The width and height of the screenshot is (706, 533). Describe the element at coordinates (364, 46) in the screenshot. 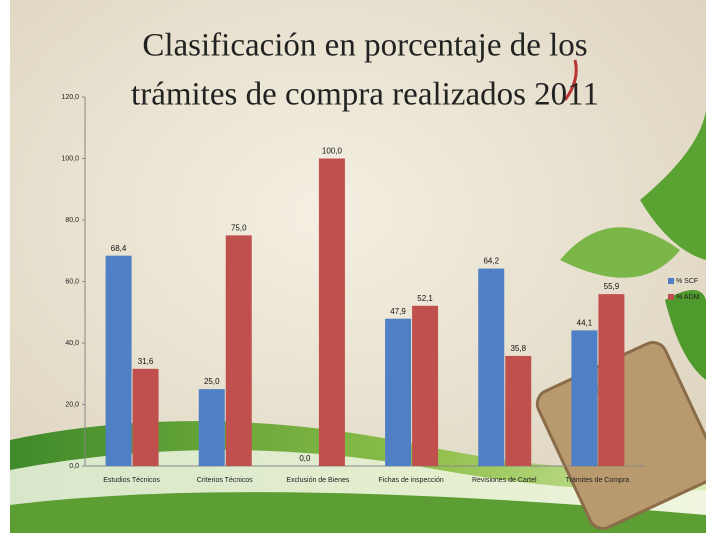

I see `chart-title: Clasificación en porcentaje de los` at that location.